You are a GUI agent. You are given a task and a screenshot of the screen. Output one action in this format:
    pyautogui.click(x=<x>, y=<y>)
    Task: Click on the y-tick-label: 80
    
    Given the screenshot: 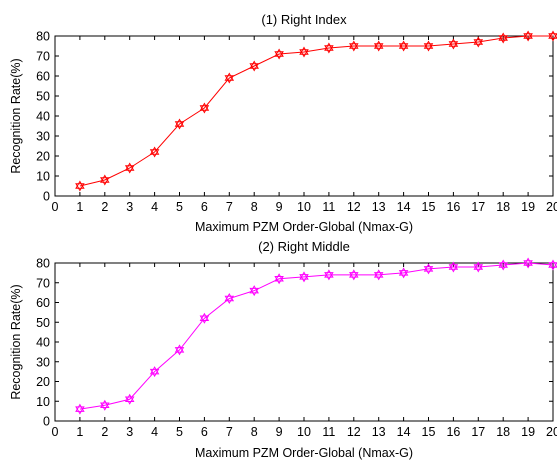 What is the action you would take?
    pyautogui.click(x=43, y=264)
    